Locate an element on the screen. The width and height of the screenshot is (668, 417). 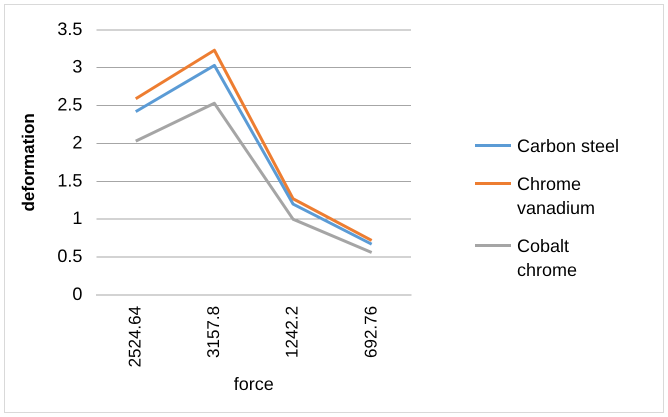
legend-label: Cobalt chrome is located at coordinates (547, 258).